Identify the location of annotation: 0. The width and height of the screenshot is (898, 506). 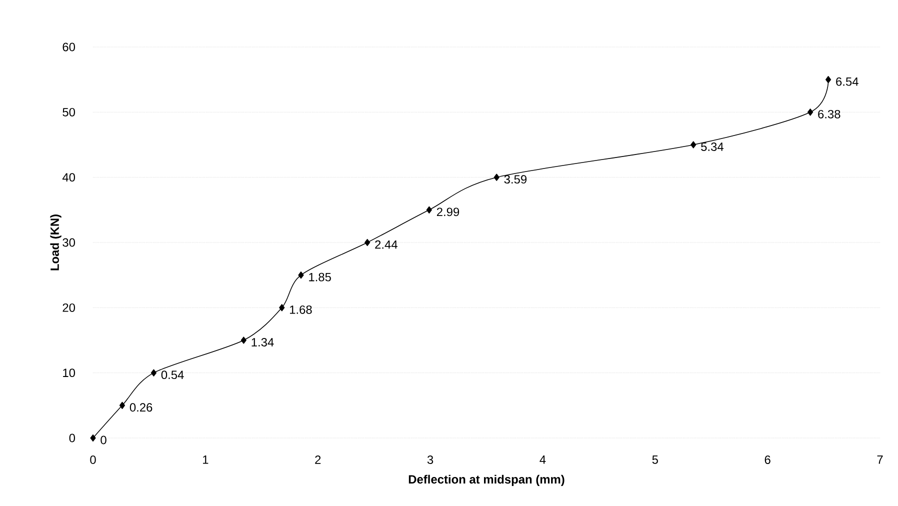
(103, 440).